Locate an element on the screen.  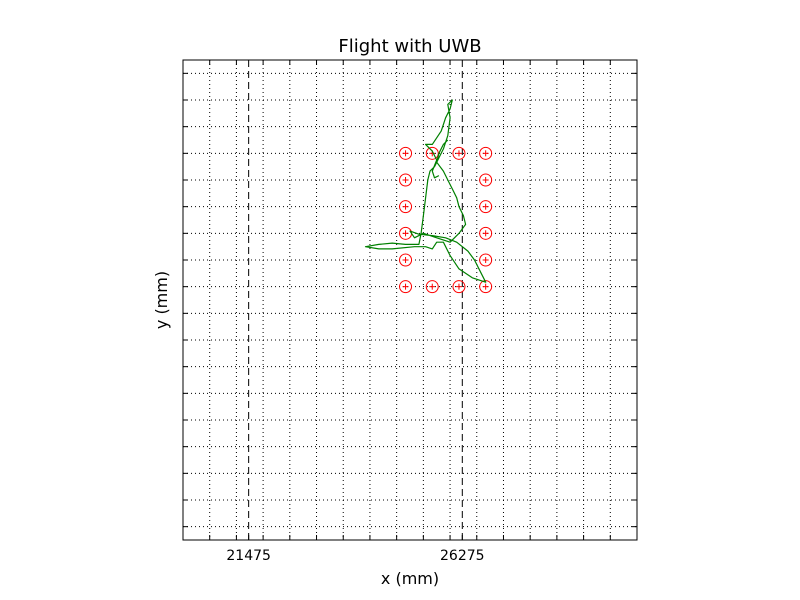
y-axis-label: y (mm) is located at coordinates (161, 300).